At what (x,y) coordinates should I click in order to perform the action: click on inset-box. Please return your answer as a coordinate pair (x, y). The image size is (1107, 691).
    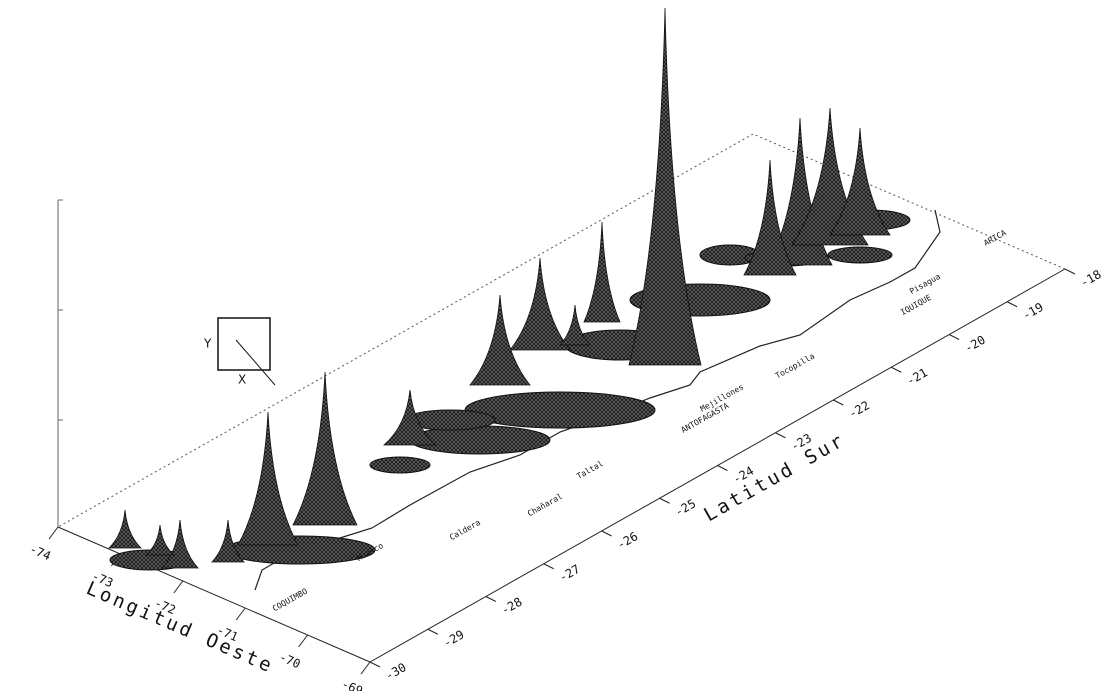
    Looking at the image, I should click on (244, 344).